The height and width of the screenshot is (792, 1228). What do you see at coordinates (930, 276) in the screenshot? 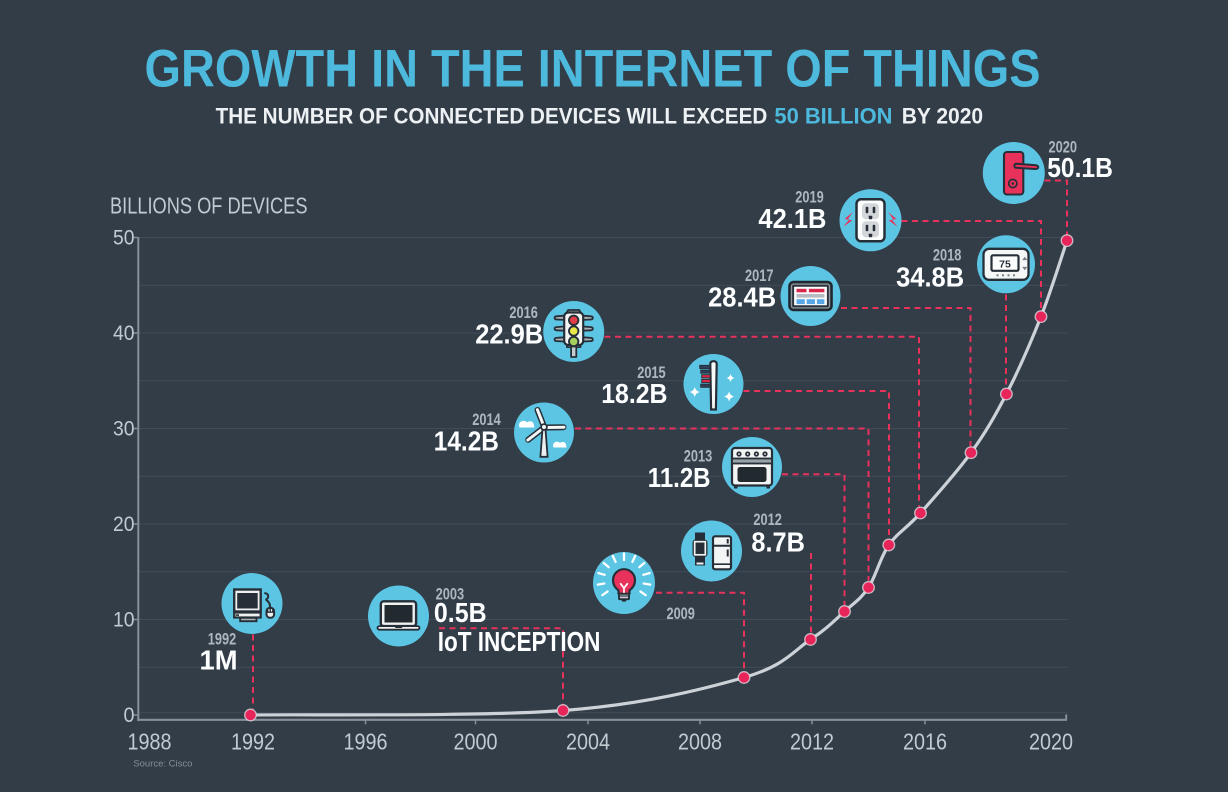
I see `svg-text: 34.8B` at bounding box center [930, 276].